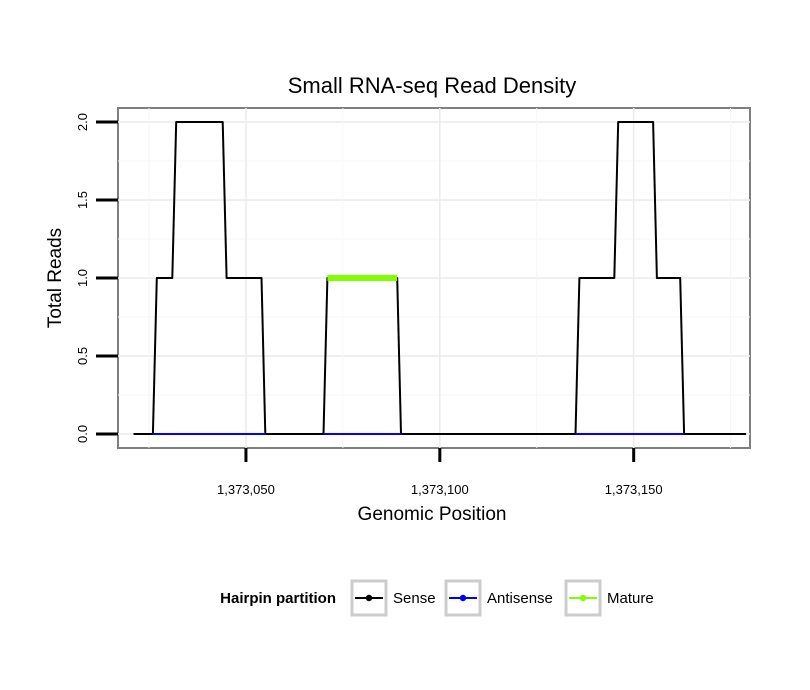 Image resolution: width=810 pixels, height=690 pixels. What do you see at coordinates (246, 489) in the screenshot?
I see `x-tick-label: 1,373,050` at bounding box center [246, 489].